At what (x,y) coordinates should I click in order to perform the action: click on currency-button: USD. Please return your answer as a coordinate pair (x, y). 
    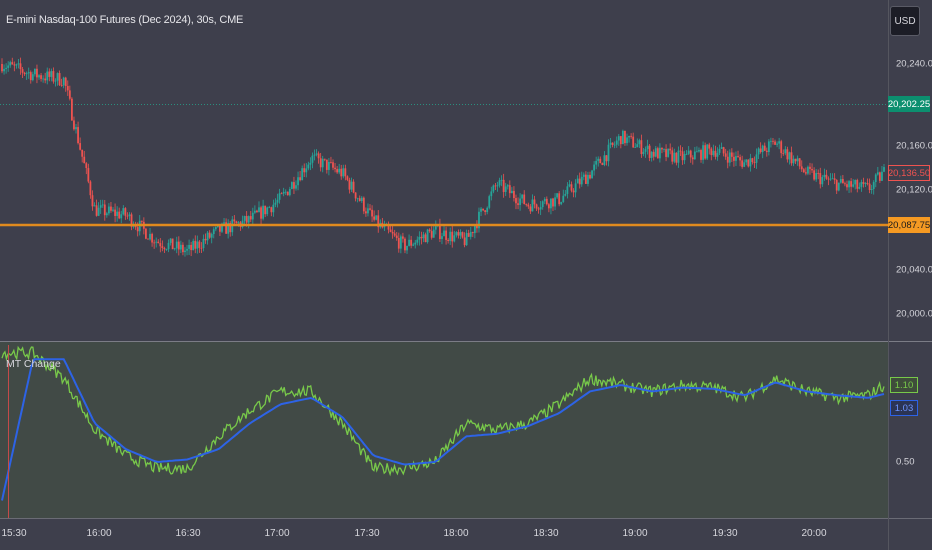
    Looking at the image, I should click on (905, 21).